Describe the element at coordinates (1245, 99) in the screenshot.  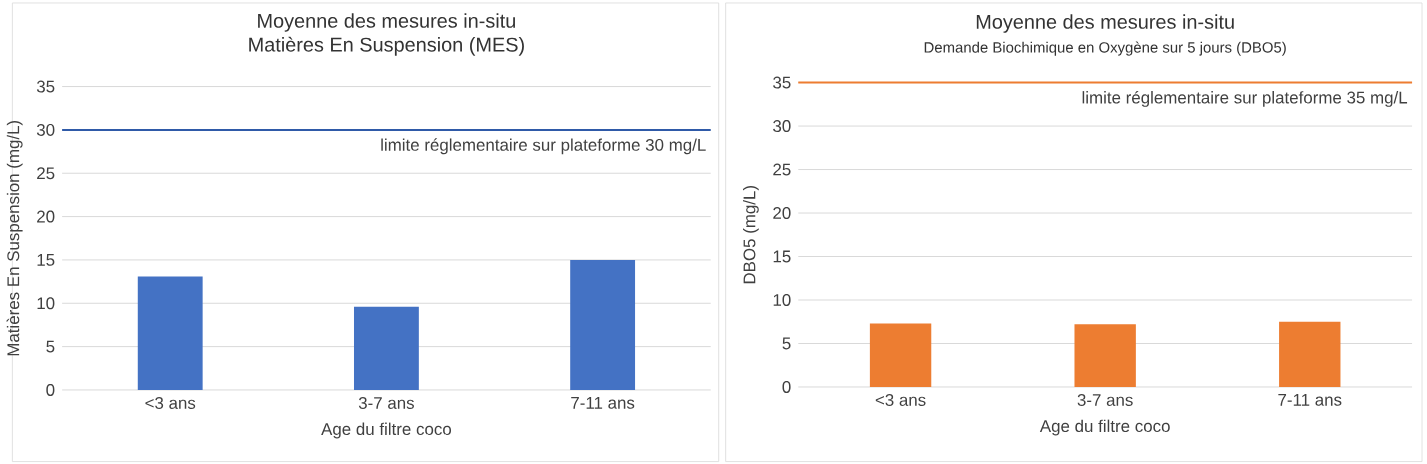
I see `ref-line-label: limite réglementaire sur plateforme 35 mg/L` at that location.